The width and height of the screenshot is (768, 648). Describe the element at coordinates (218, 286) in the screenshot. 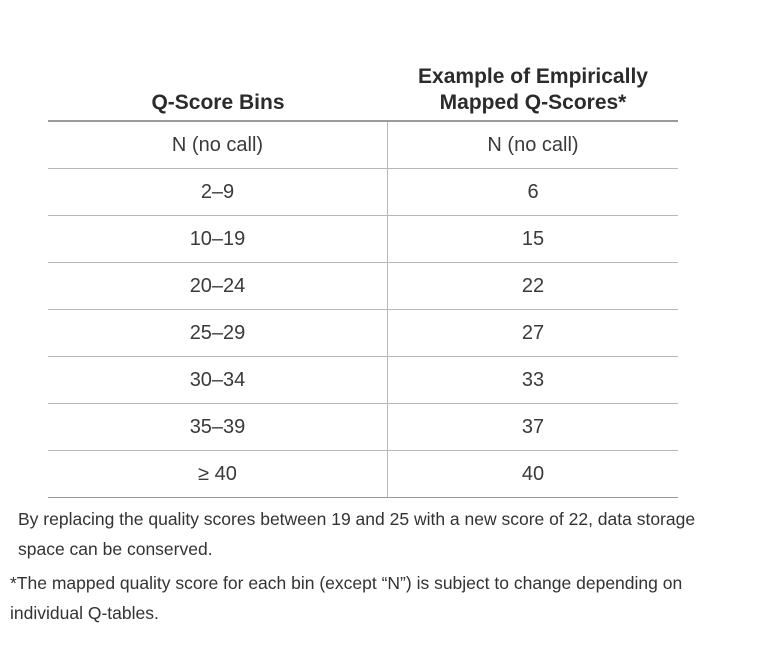

I see `bin-cell: 20–24` at that location.